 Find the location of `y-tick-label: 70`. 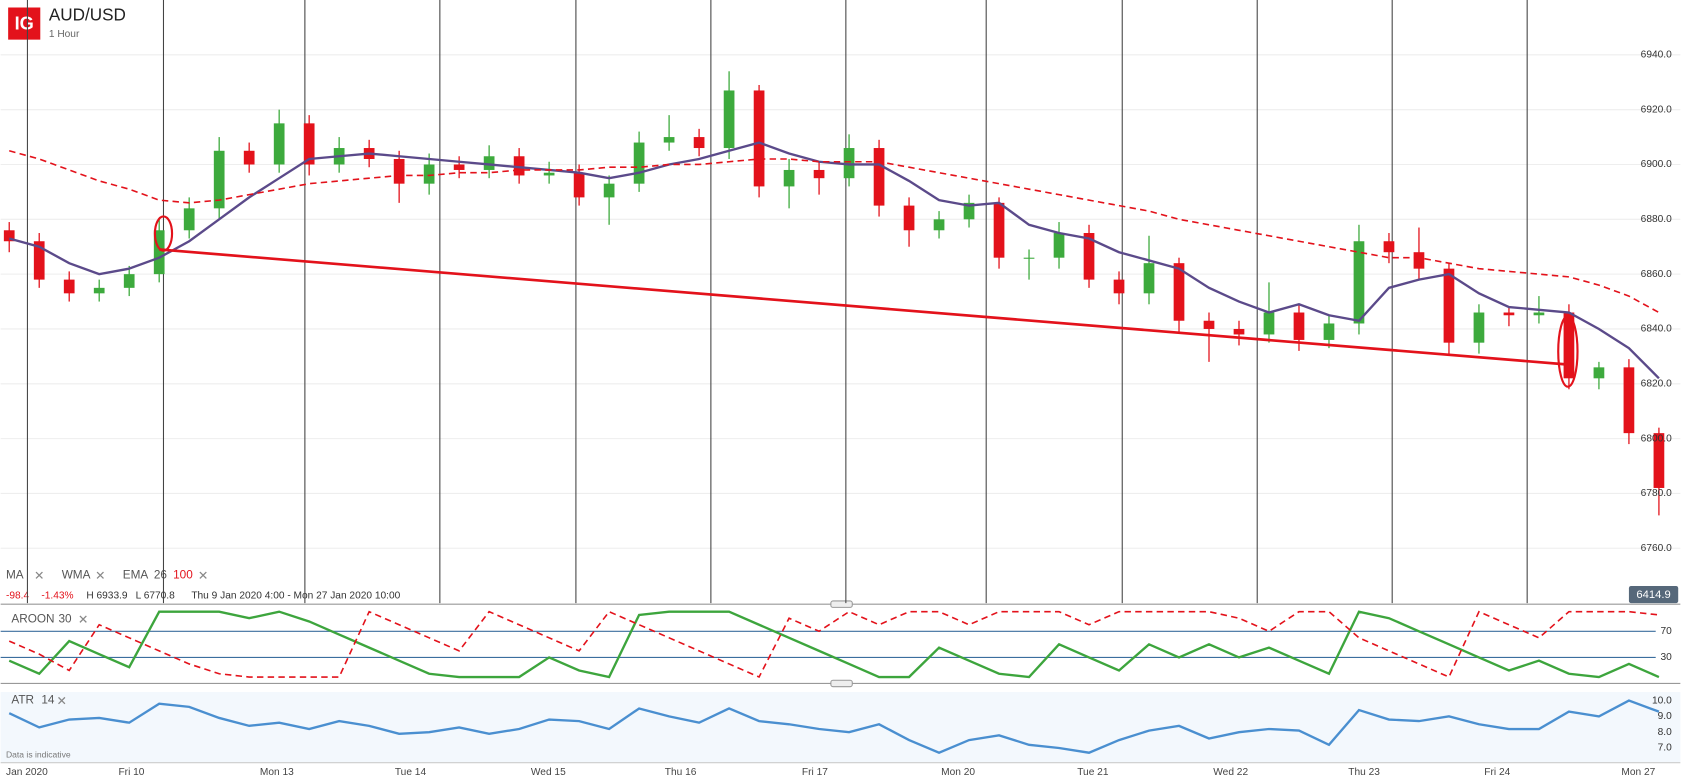

y-tick-label: 70 is located at coordinates (1666, 631).